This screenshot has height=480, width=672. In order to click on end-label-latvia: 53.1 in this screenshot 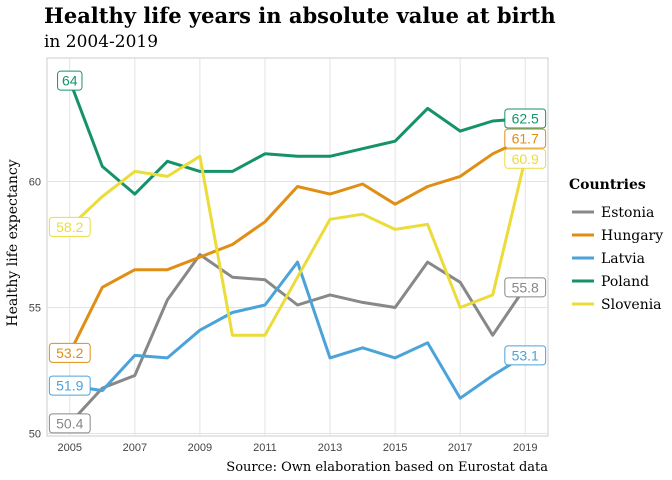, I will do `click(525, 355)`.